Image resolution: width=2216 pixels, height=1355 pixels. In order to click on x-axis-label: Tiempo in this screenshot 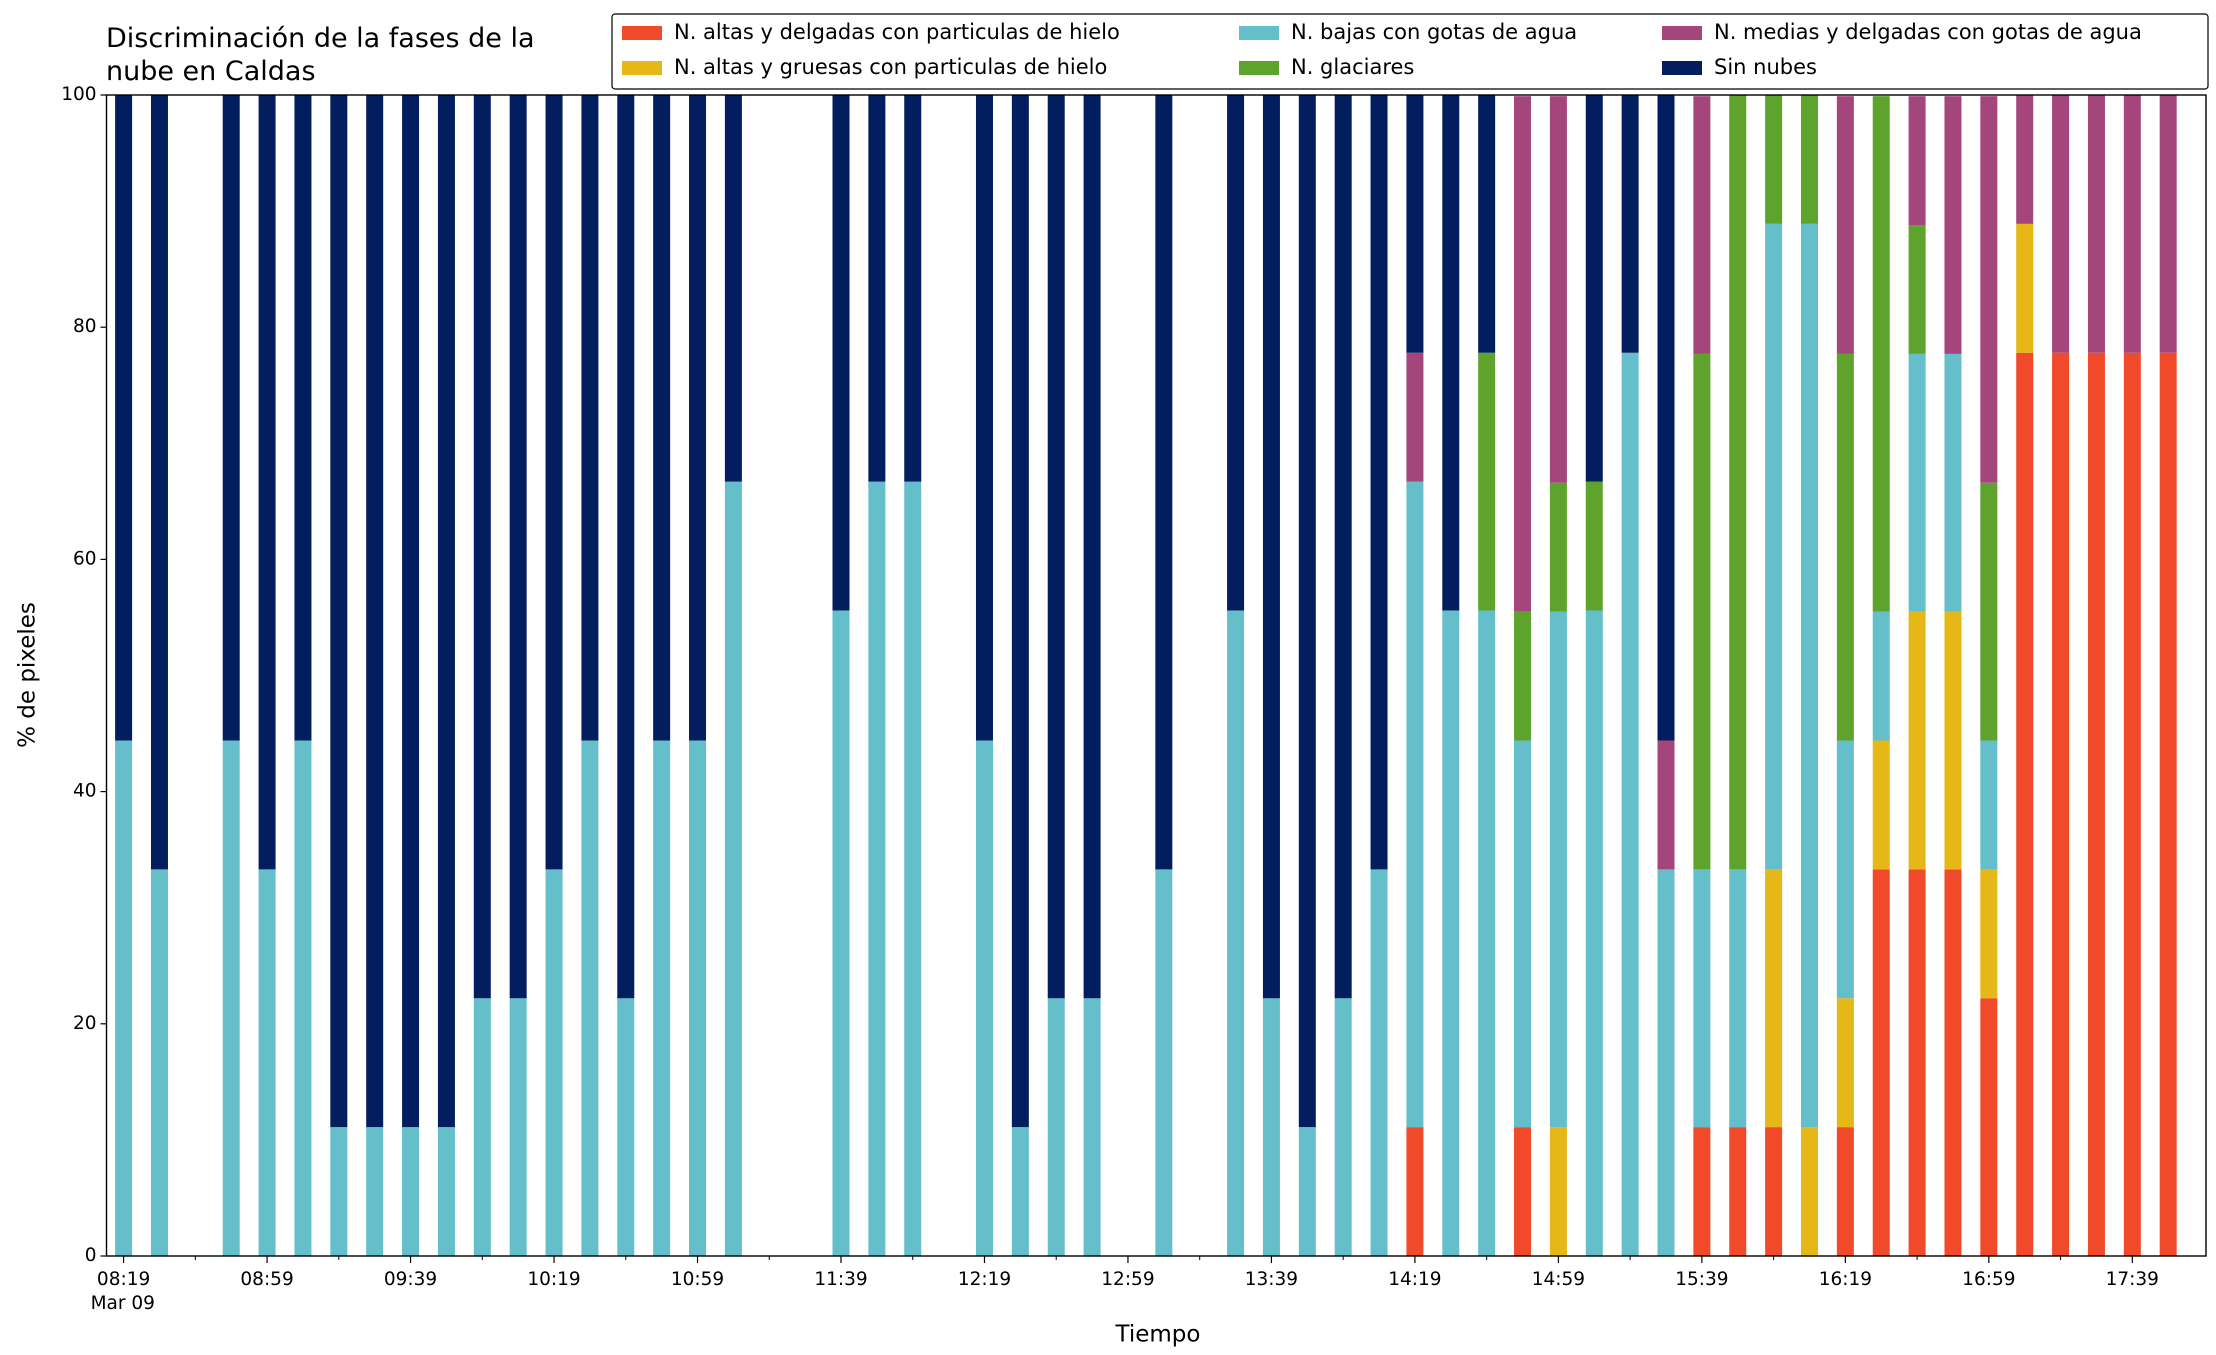, I will do `click(1158, 1335)`.